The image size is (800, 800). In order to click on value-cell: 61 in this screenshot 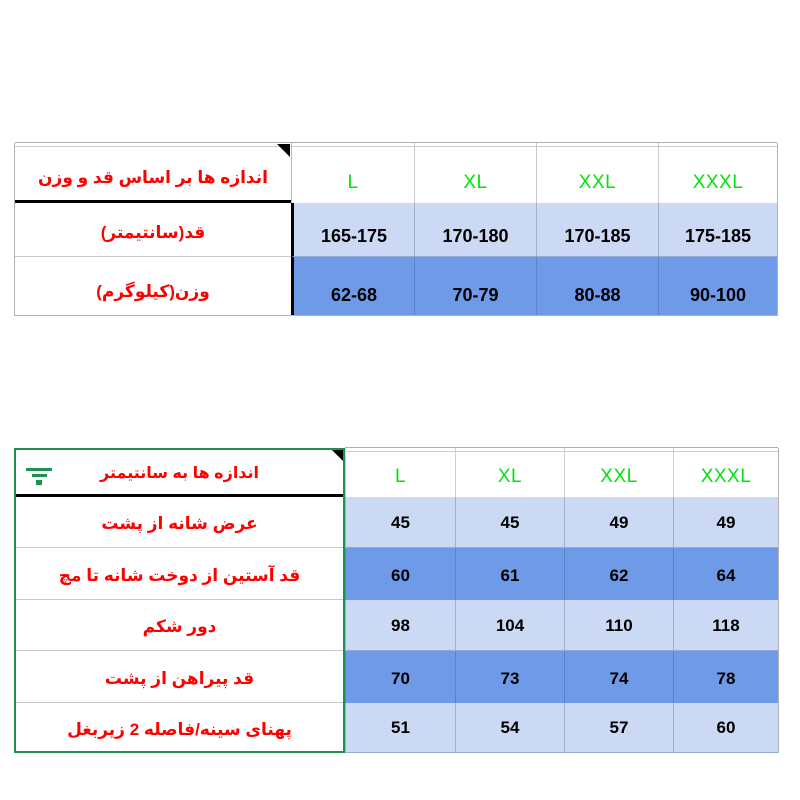, I will do `click(509, 574)`.